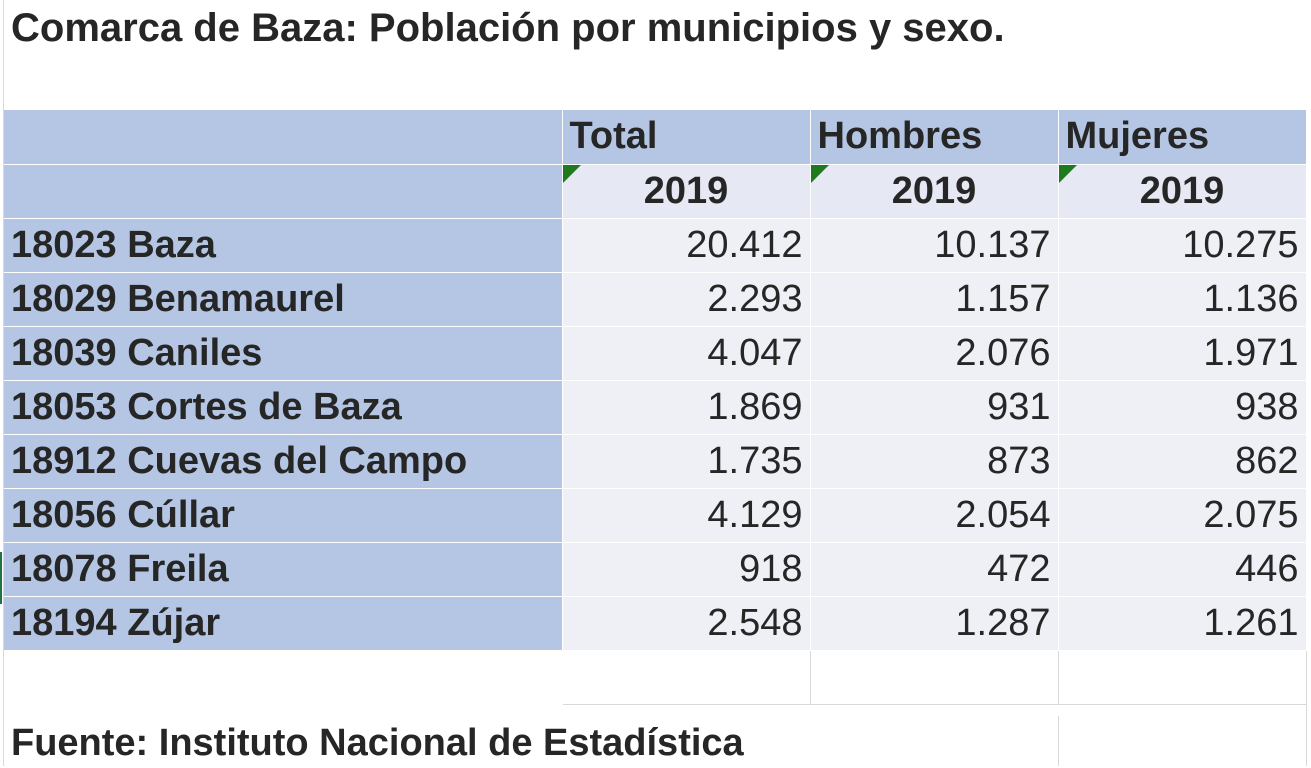  I want to click on hombres-cell: 2.054, so click(934, 515).